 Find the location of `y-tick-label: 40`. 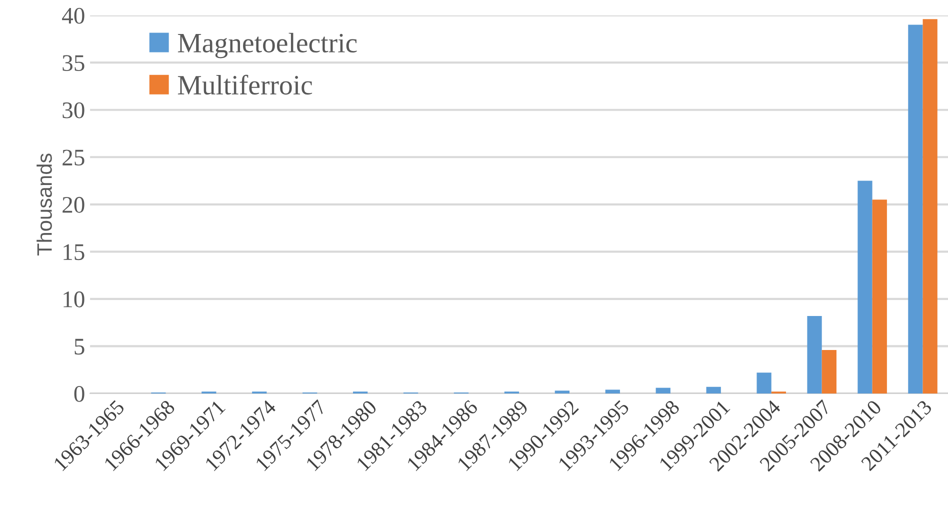

y-tick-label: 40 is located at coordinates (73, 16).